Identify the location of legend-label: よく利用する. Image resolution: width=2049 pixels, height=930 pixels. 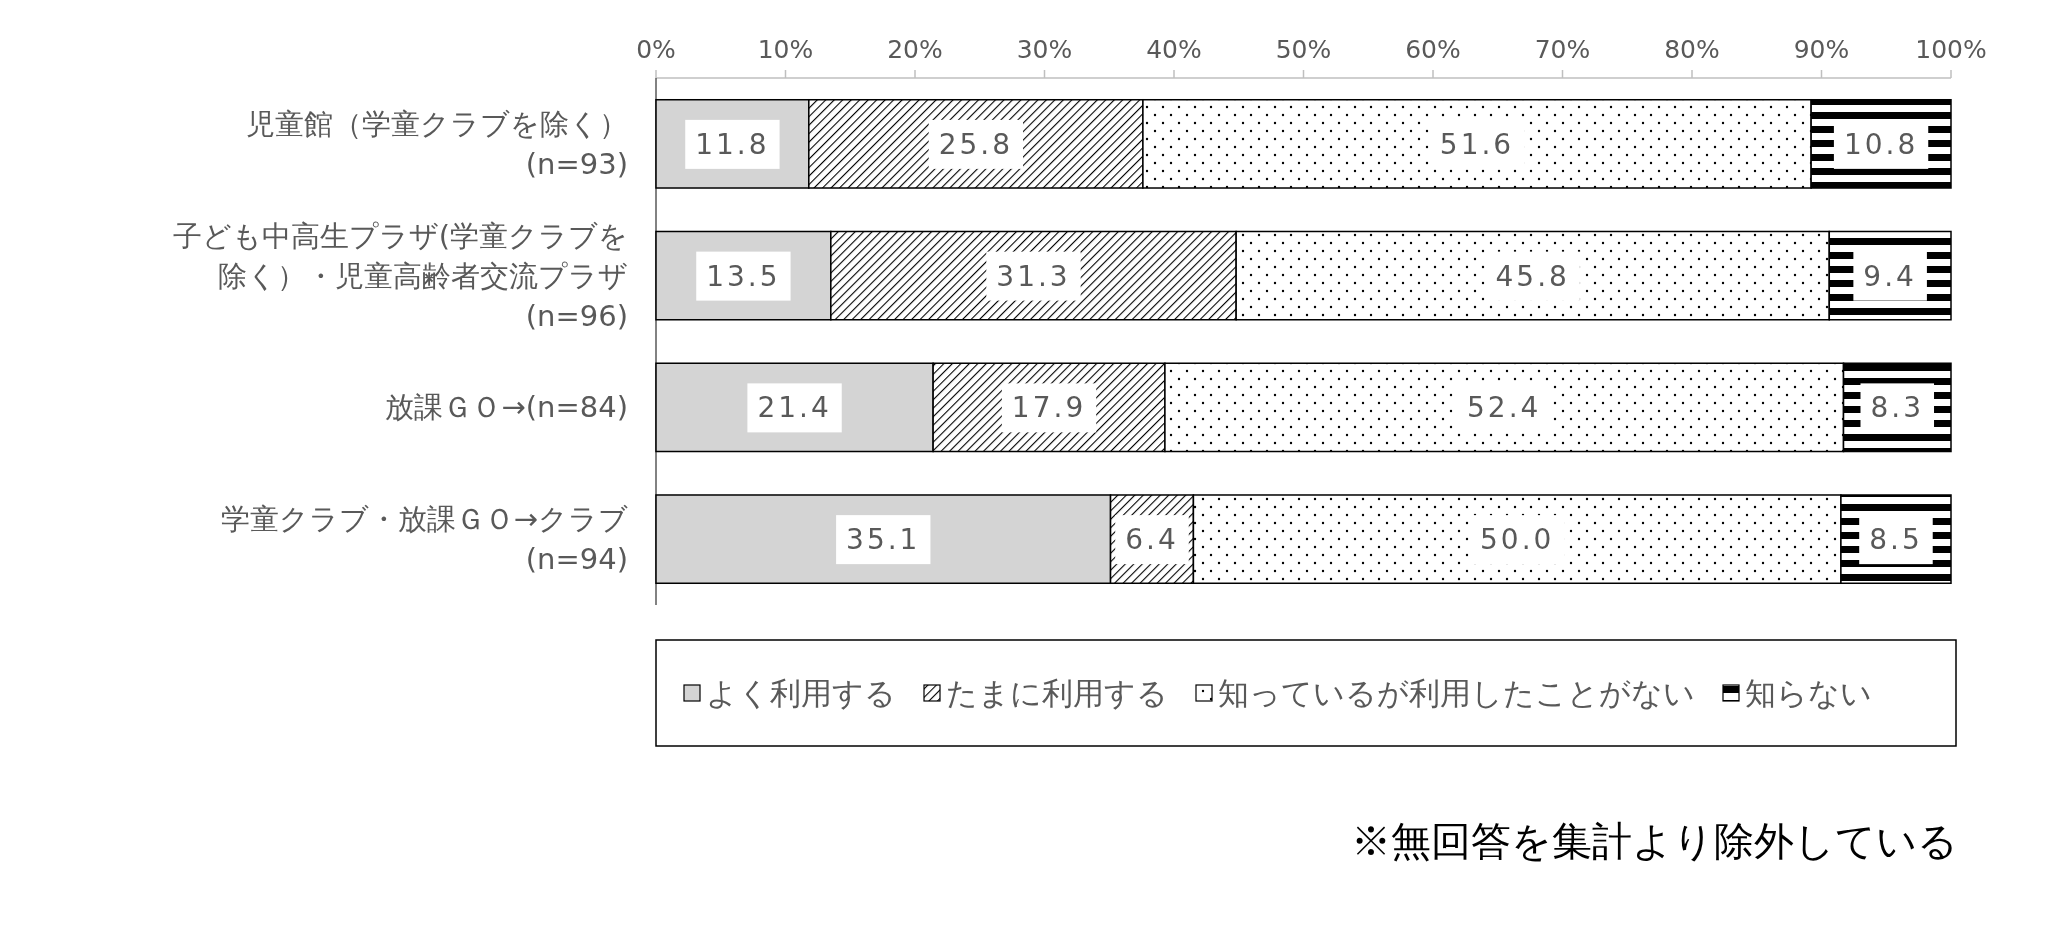
(801, 693).